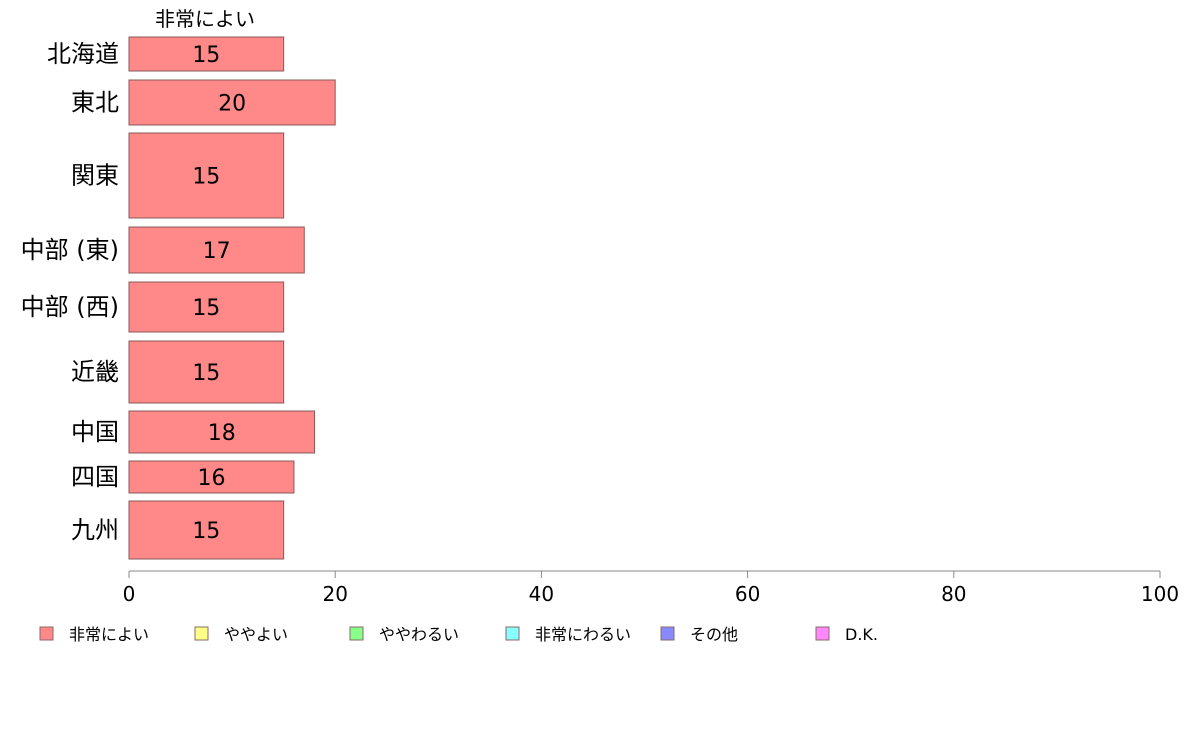  Describe the element at coordinates (95, 530) in the screenshot. I see `category-label: 九州` at that location.